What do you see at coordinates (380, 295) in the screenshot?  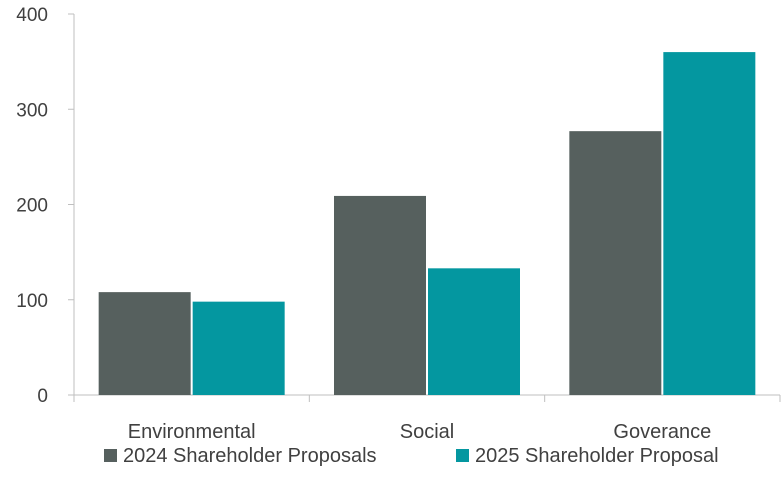 I see `bar-2024-social` at bounding box center [380, 295].